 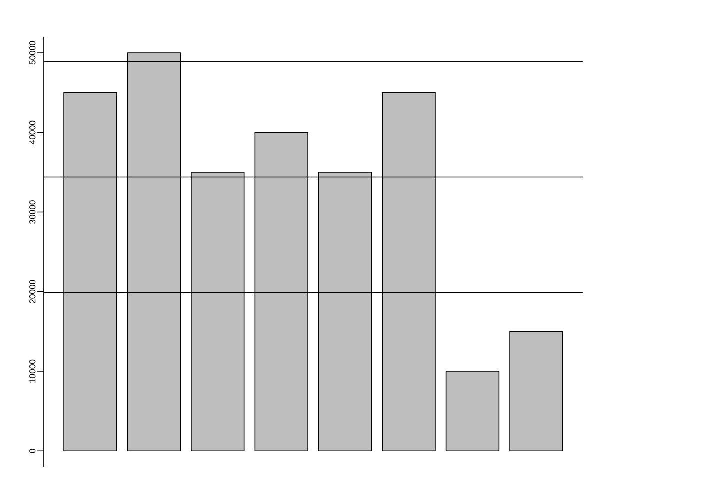 What do you see at coordinates (33, 212) in the screenshot?
I see `y-tick-label: 30000` at bounding box center [33, 212].